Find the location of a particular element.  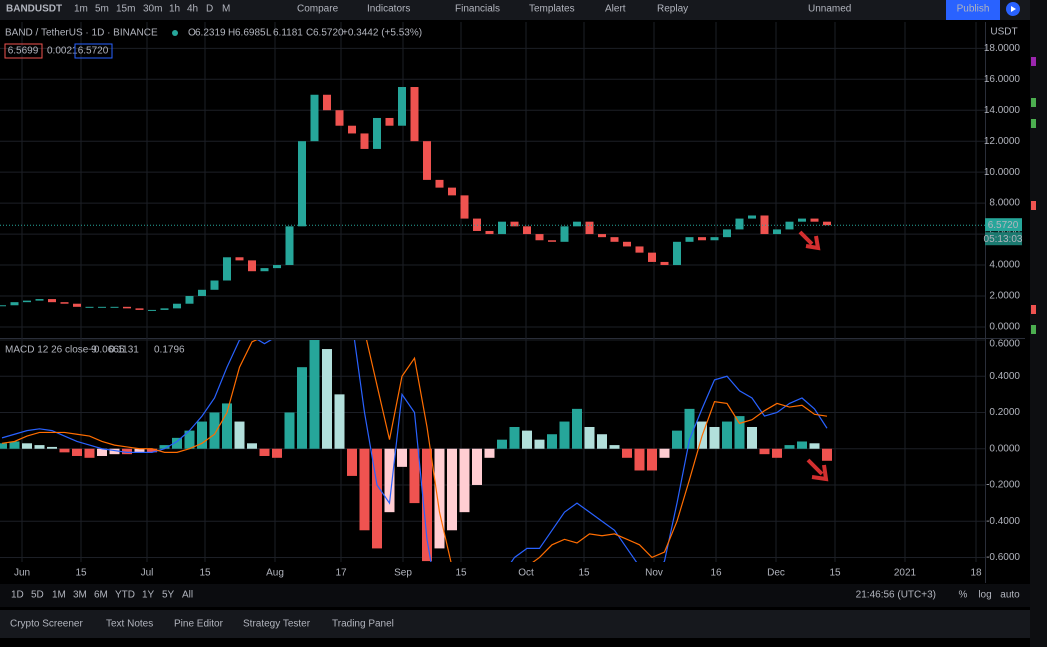

range-button: 5D is located at coordinates (37, 595).